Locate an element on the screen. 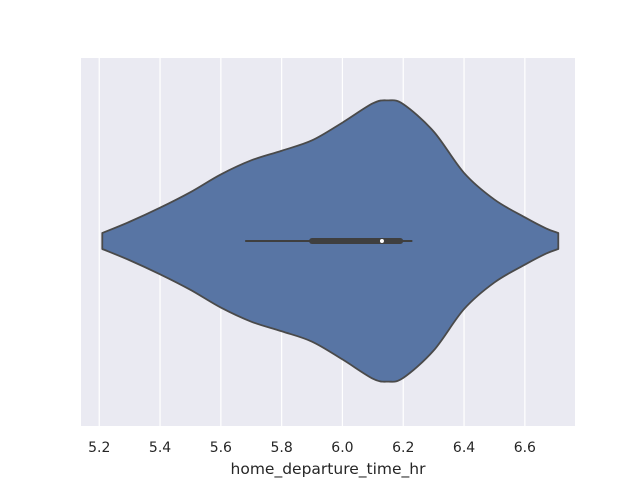 The image size is (640, 480). x-tick-label: 5.2 is located at coordinates (99, 448).